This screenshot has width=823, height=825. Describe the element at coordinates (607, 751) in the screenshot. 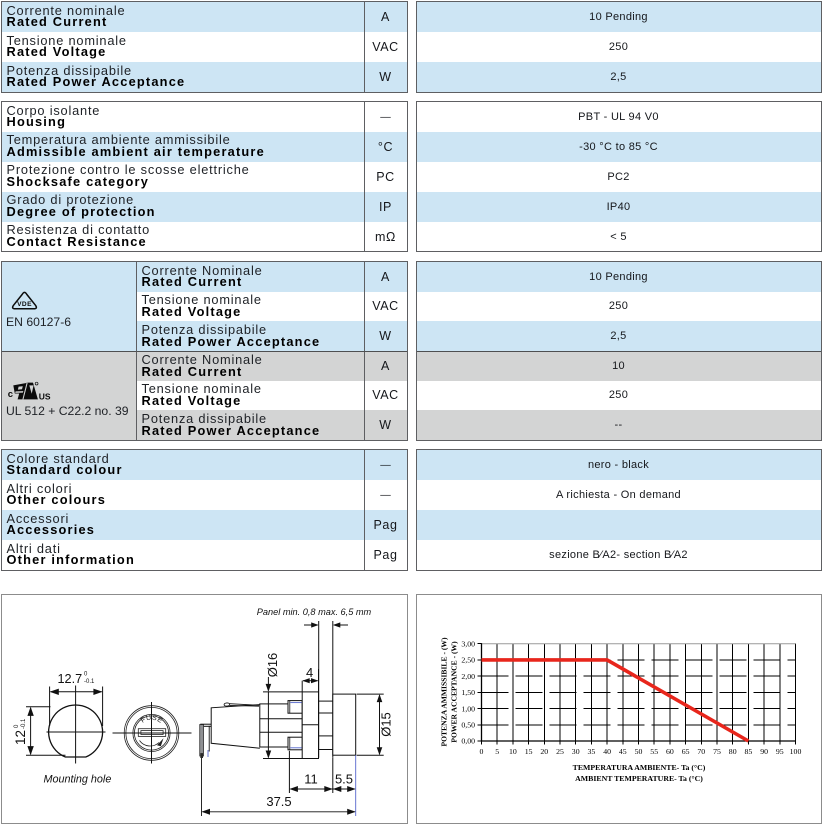

I see `svg-text: 40` at that location.